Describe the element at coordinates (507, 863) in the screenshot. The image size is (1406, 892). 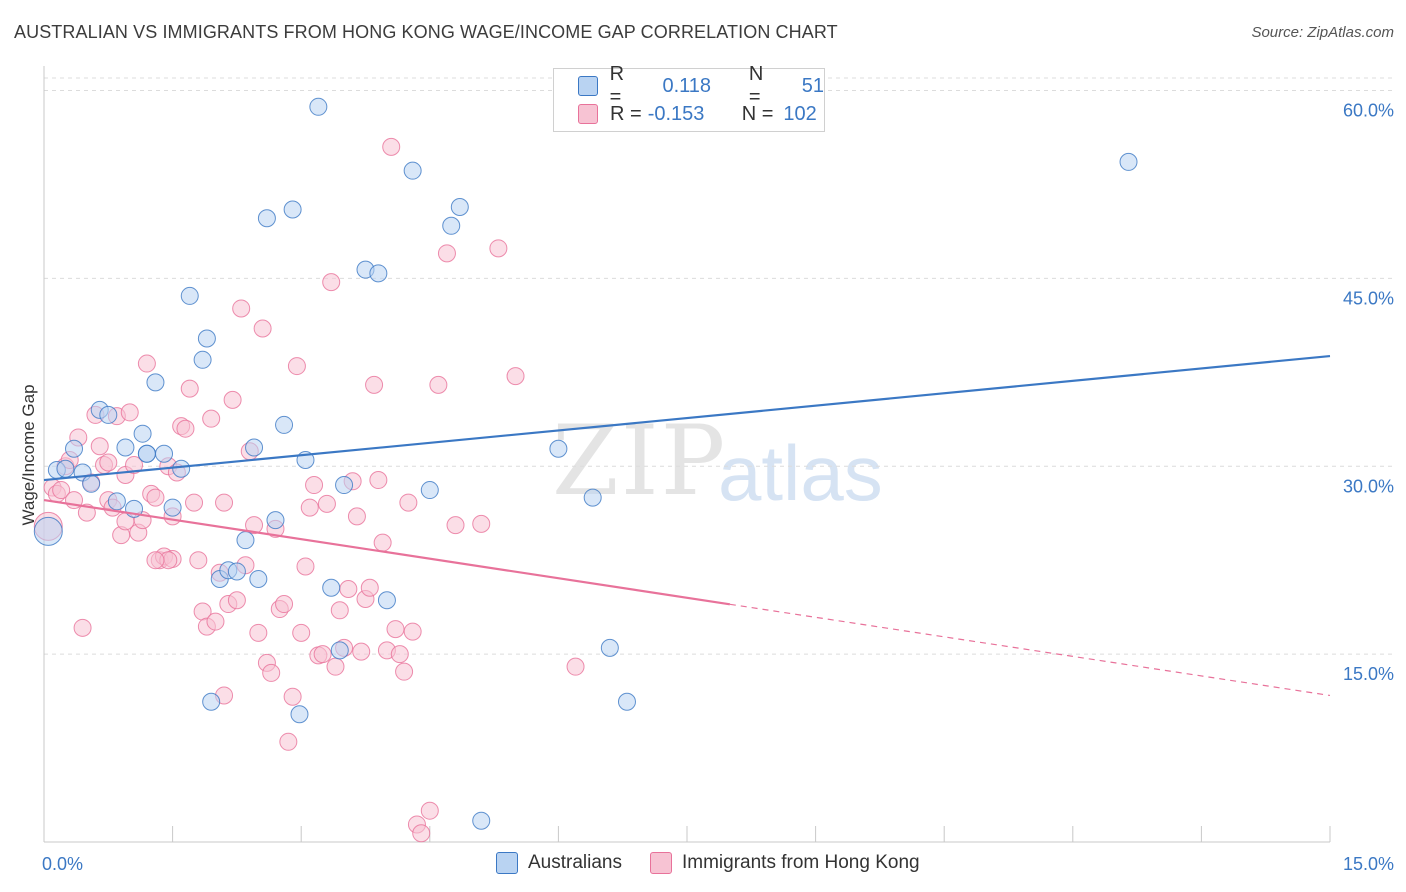
I see `legend-swatch-blue` at that location.